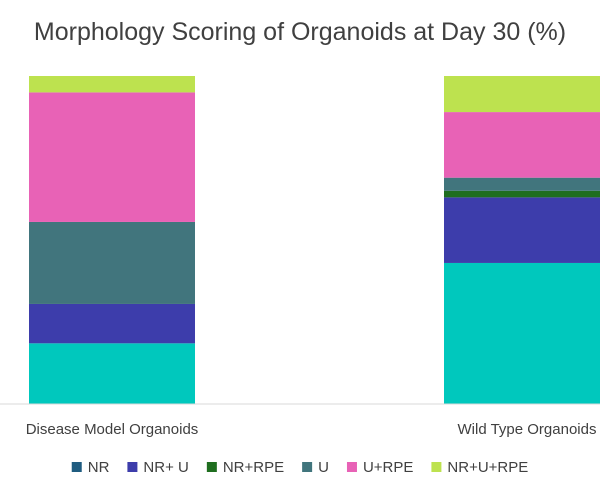 The width and height of the screenshot is (600, 500). Describe the element at coordinates (112, 323) in the screenshot. I see `bar-segment-nr-u-disease-model-organoids` at that location.